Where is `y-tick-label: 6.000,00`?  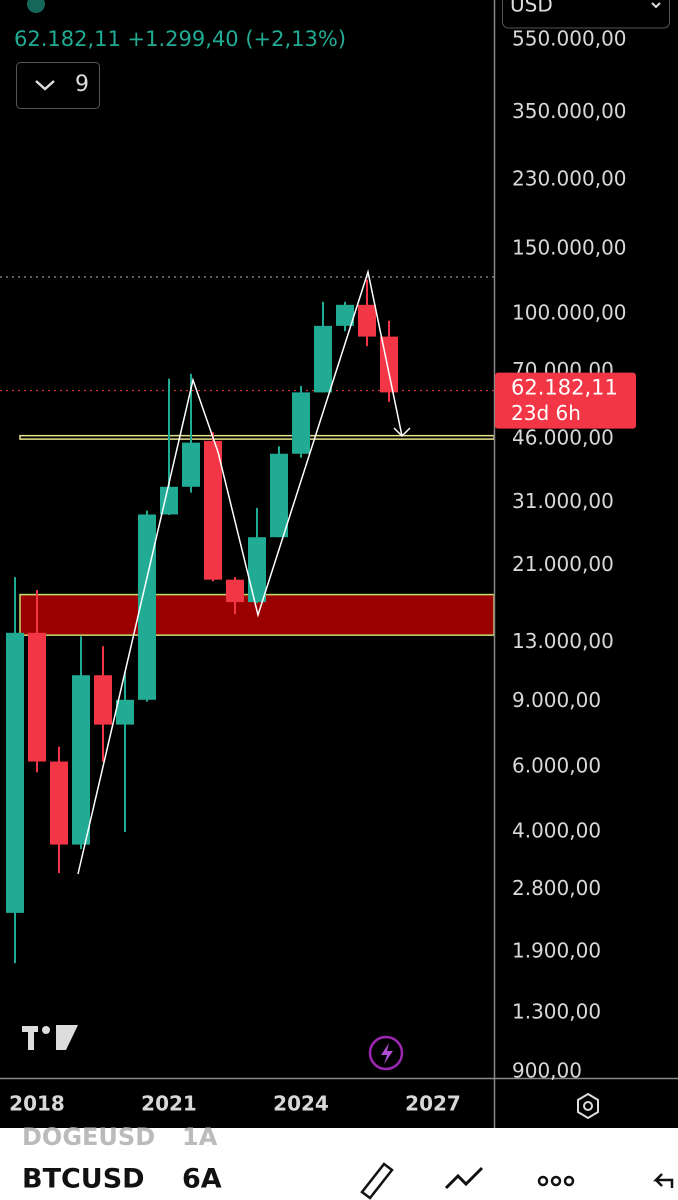
y-tick-label: 6.000,00 is located at coordinates (556, 765).